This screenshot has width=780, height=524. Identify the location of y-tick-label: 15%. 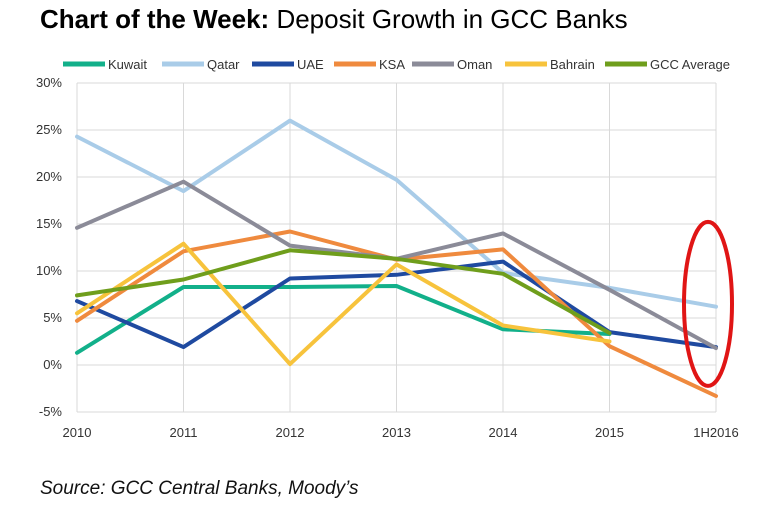
(49, 223).